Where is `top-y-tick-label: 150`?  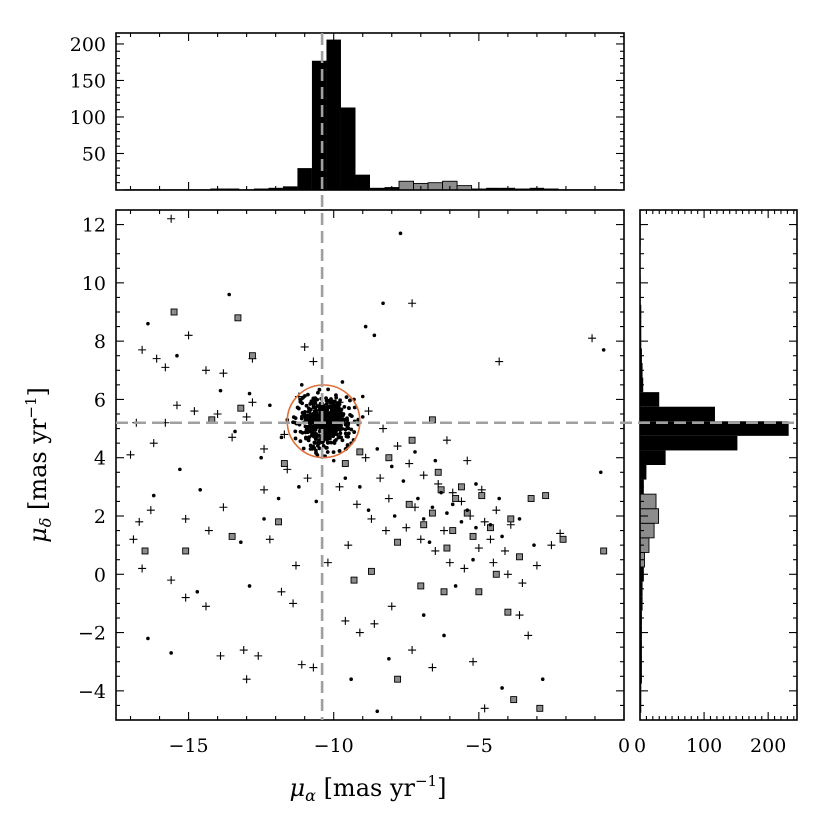
top-y-tick-label: 150 is located at coordinates (88, 81).